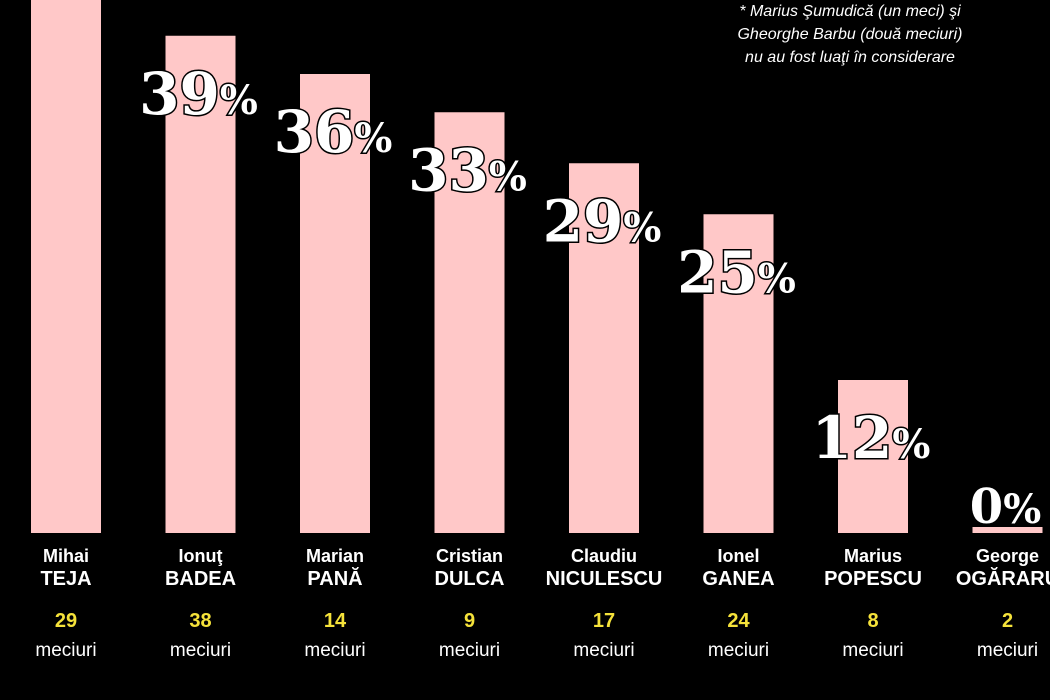  Describe the element at coordinates (469, 621) in the screenshot. I see `matches-count: 9` at that location.